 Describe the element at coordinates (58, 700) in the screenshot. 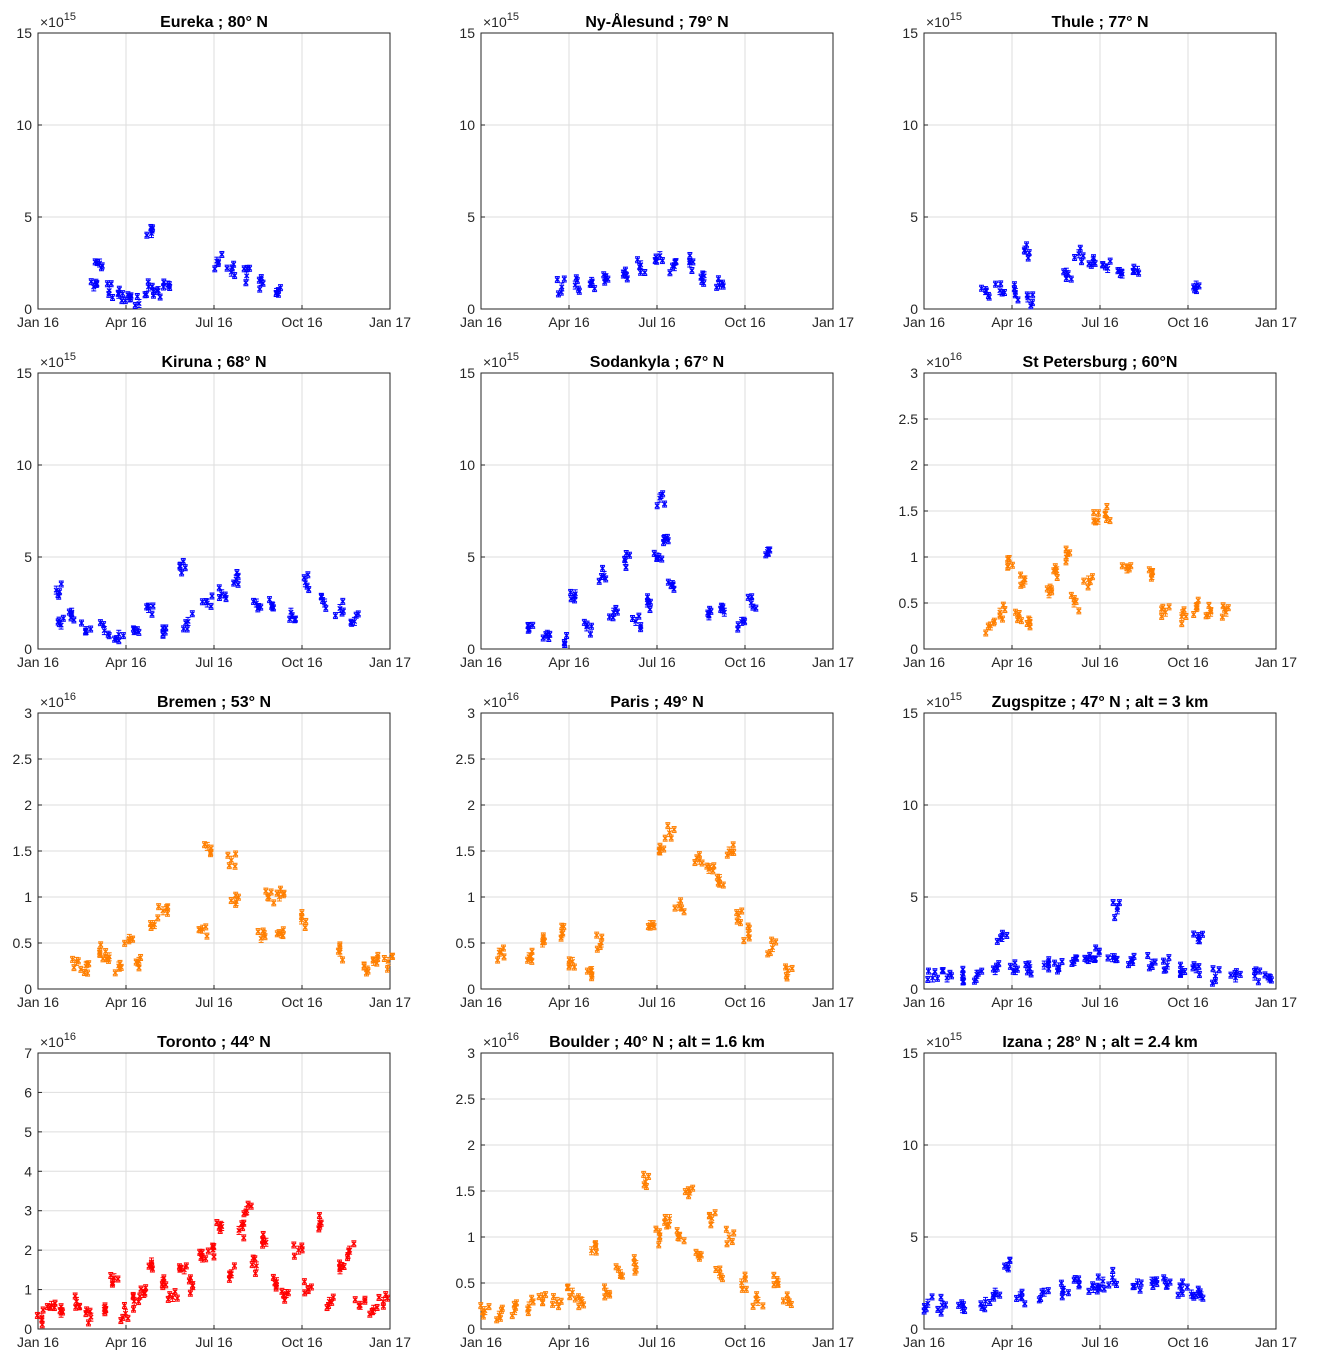

I see `y-exponent: ×10¹⁶` at that location.